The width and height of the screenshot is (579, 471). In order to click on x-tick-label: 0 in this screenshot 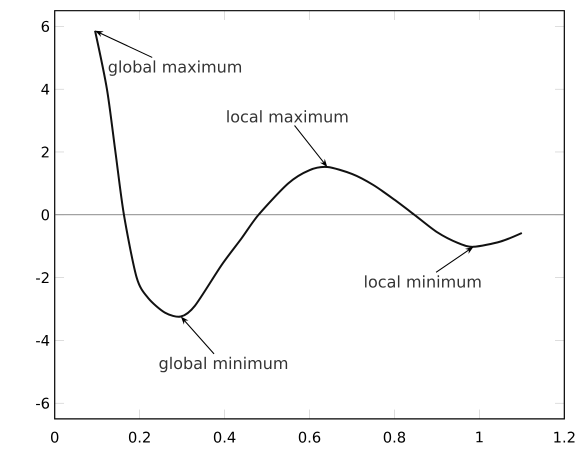, I will do `click(54, 437)`.